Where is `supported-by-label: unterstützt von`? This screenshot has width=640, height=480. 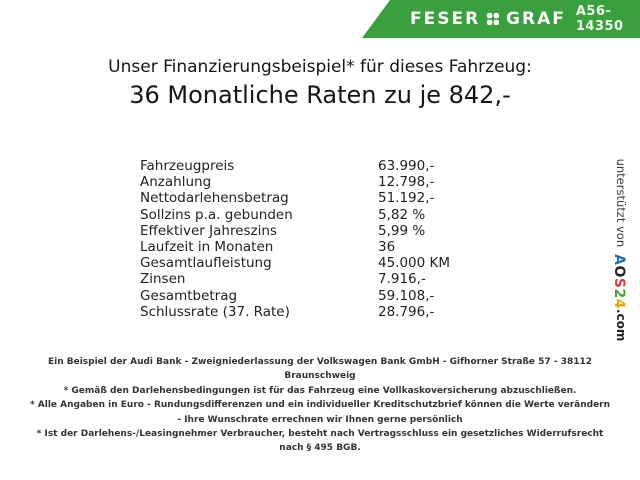
supported-by-label: unterstützt von is located at coordinates (621, 203).